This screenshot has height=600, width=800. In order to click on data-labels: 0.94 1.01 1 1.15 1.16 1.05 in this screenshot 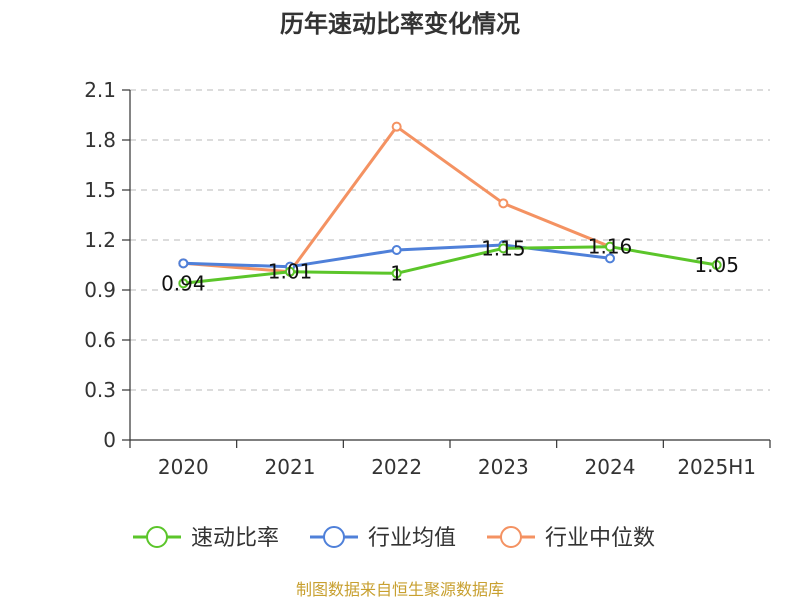, I will do `click(450, 265)`.